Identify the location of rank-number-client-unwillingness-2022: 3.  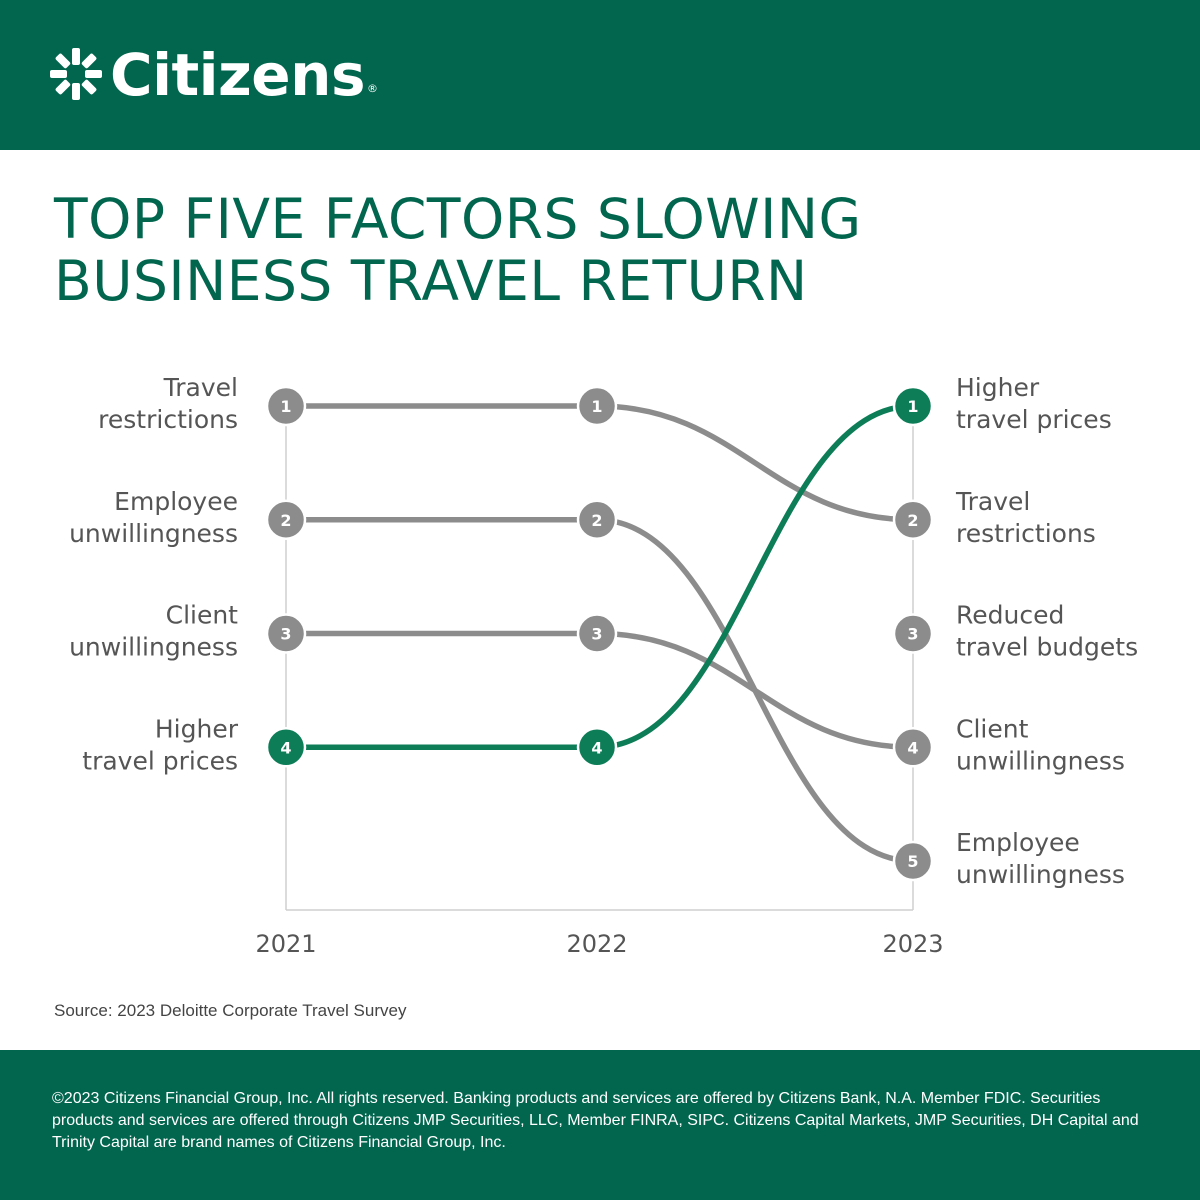
(596, 634).